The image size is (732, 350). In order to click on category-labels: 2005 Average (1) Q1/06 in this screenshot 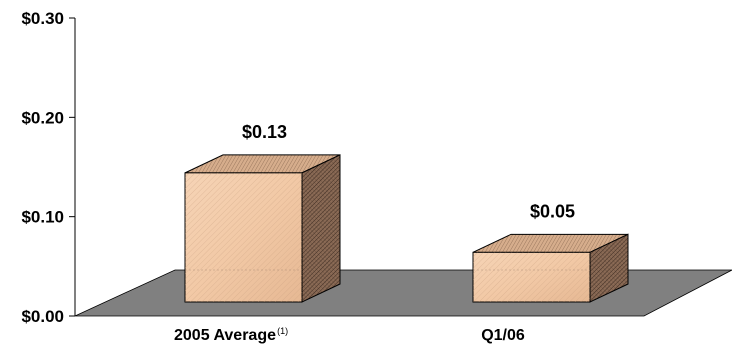, I will do `click(349, 335)`.